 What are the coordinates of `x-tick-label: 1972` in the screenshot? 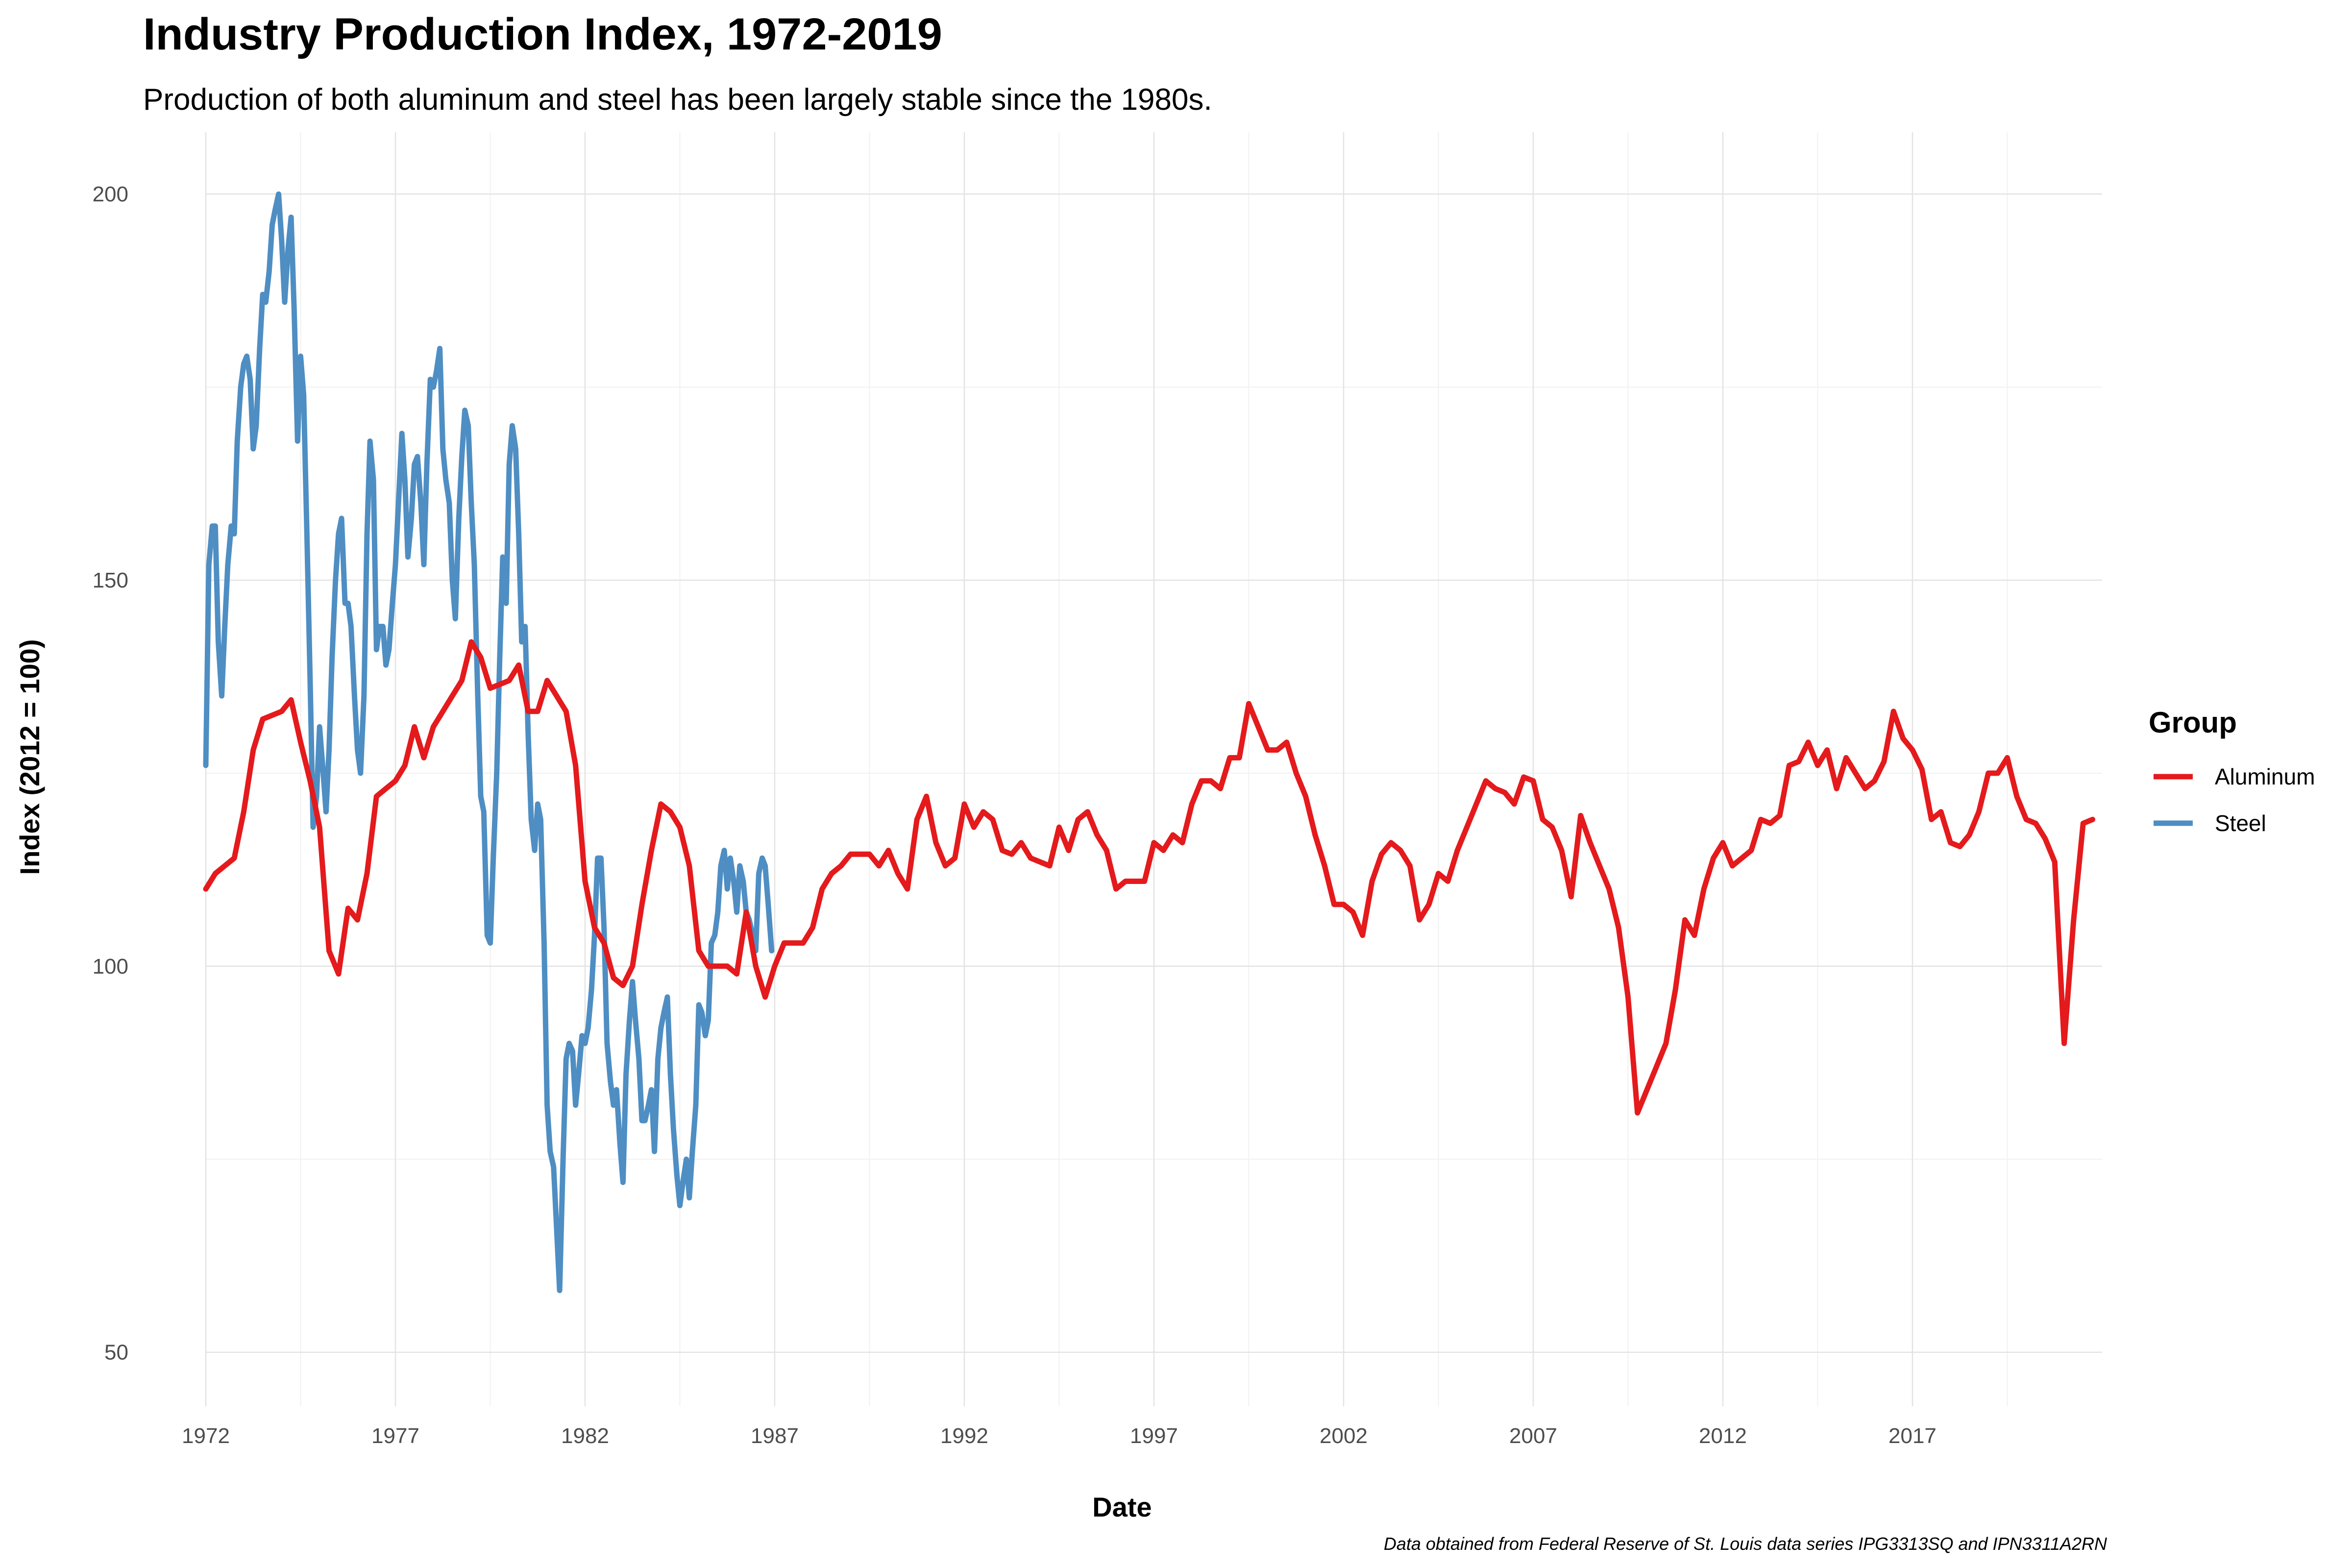 It's located at (206, 1436).